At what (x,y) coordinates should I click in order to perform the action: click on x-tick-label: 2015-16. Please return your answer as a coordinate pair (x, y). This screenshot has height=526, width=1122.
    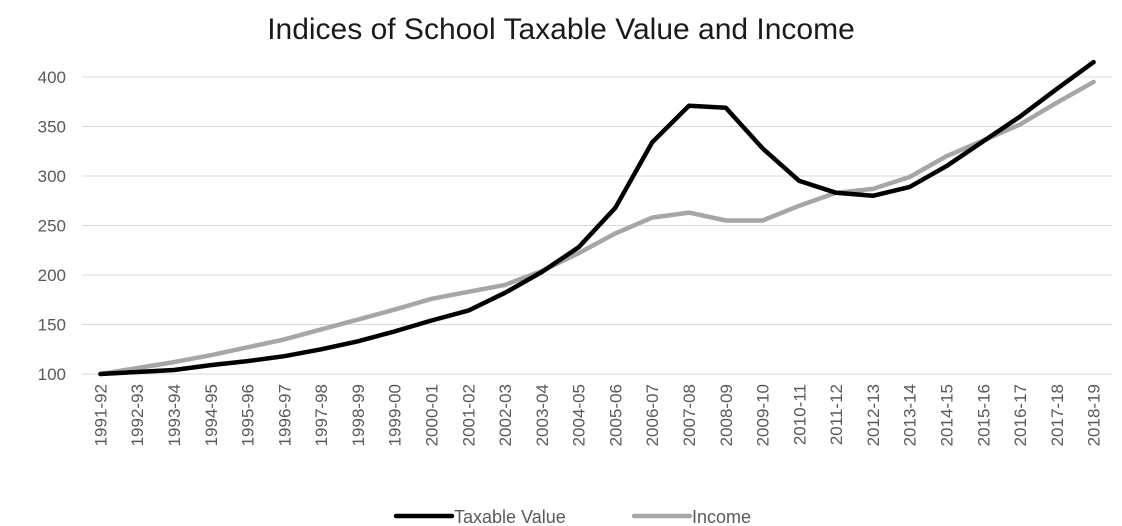
    Looking at the image, I should click on (983, 415).